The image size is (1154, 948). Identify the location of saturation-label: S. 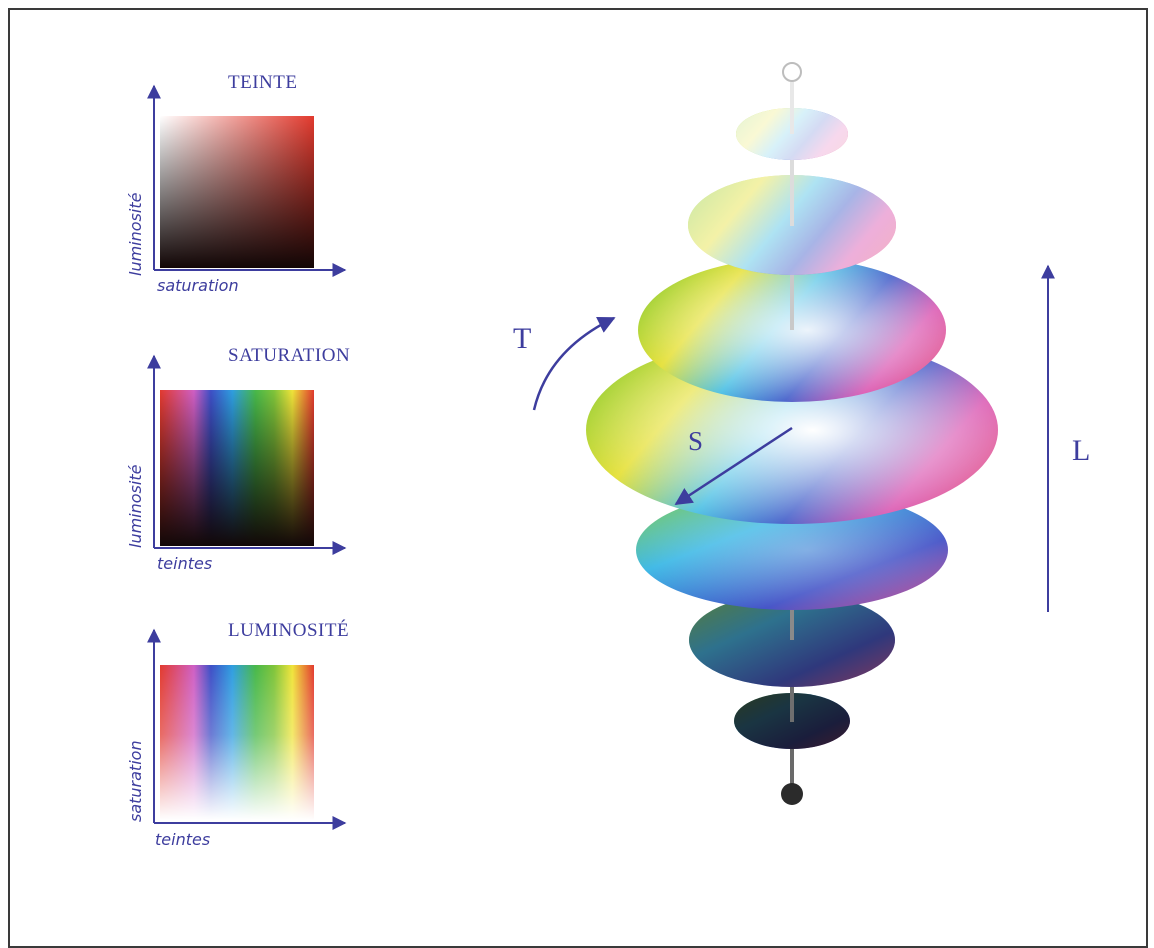
(696, 441).